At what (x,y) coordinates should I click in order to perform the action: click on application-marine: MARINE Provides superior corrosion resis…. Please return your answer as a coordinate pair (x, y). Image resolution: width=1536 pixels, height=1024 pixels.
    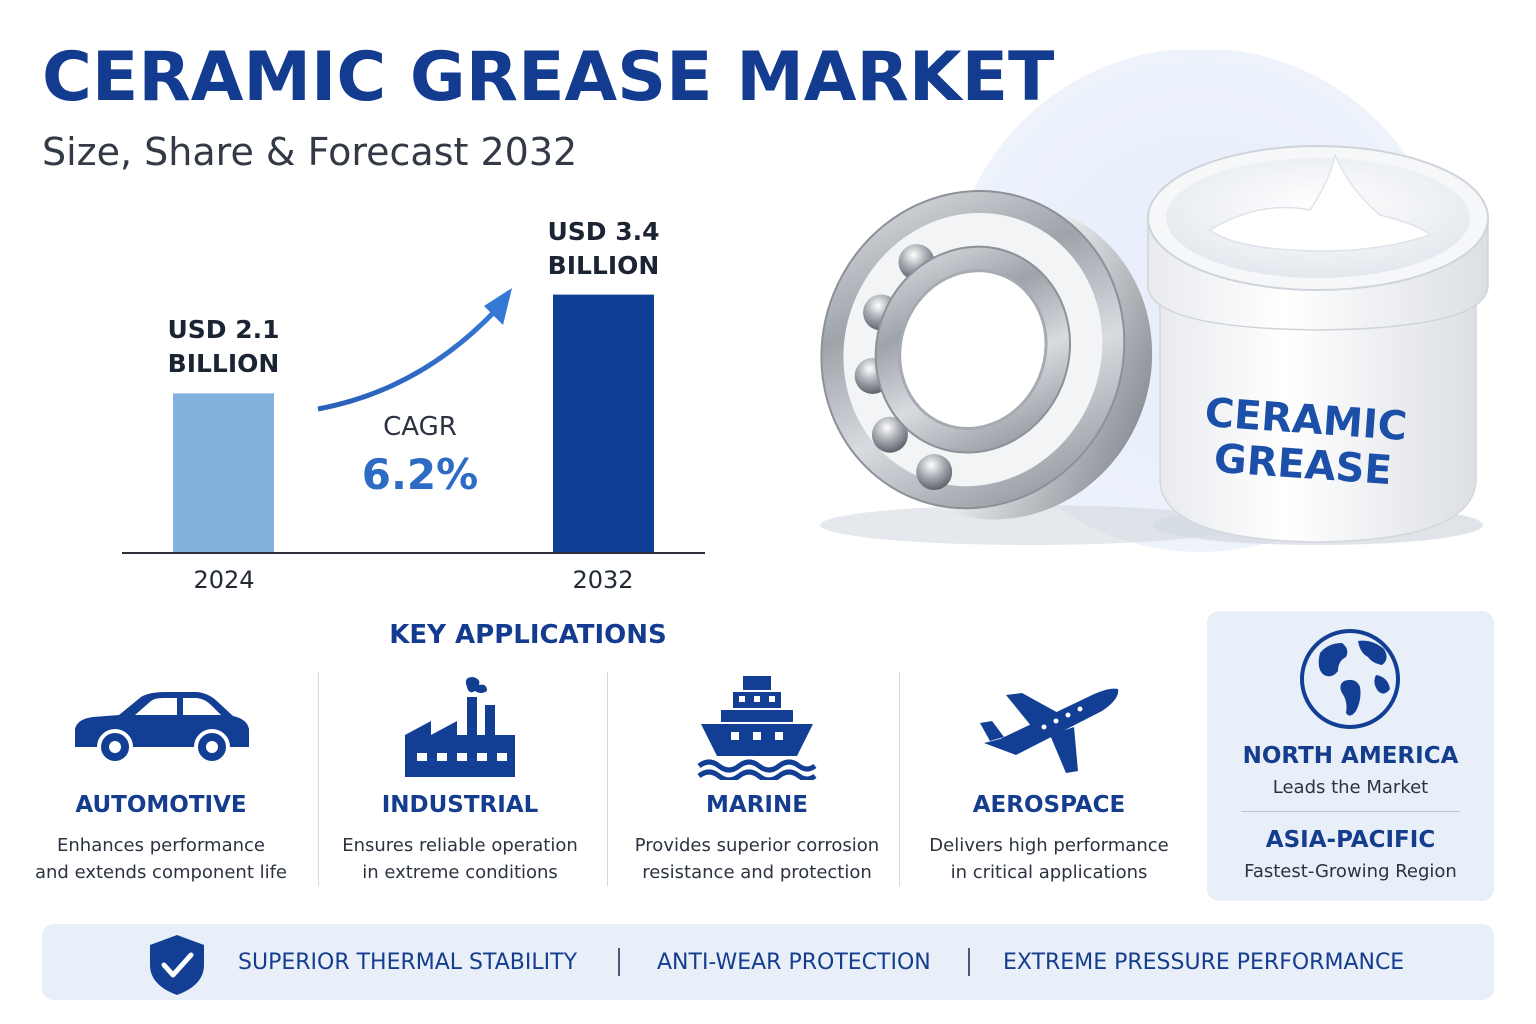
    Looking at the image, I should click on (757, 780).